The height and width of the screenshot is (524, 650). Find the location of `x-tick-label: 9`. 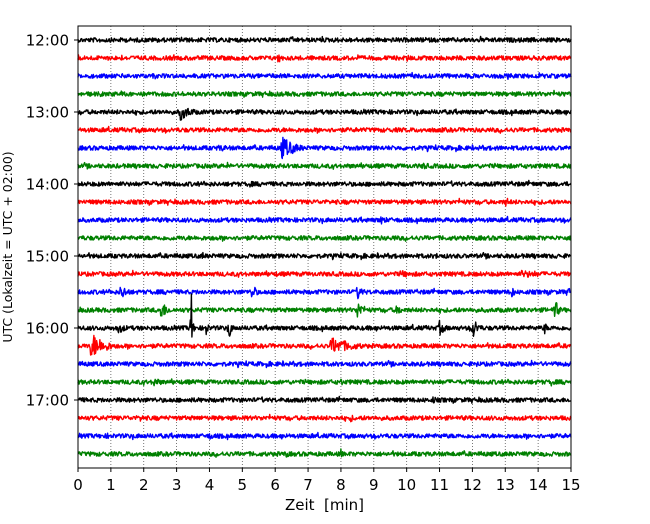

x-tick-label: 9 is located at coordinates (374, 485).